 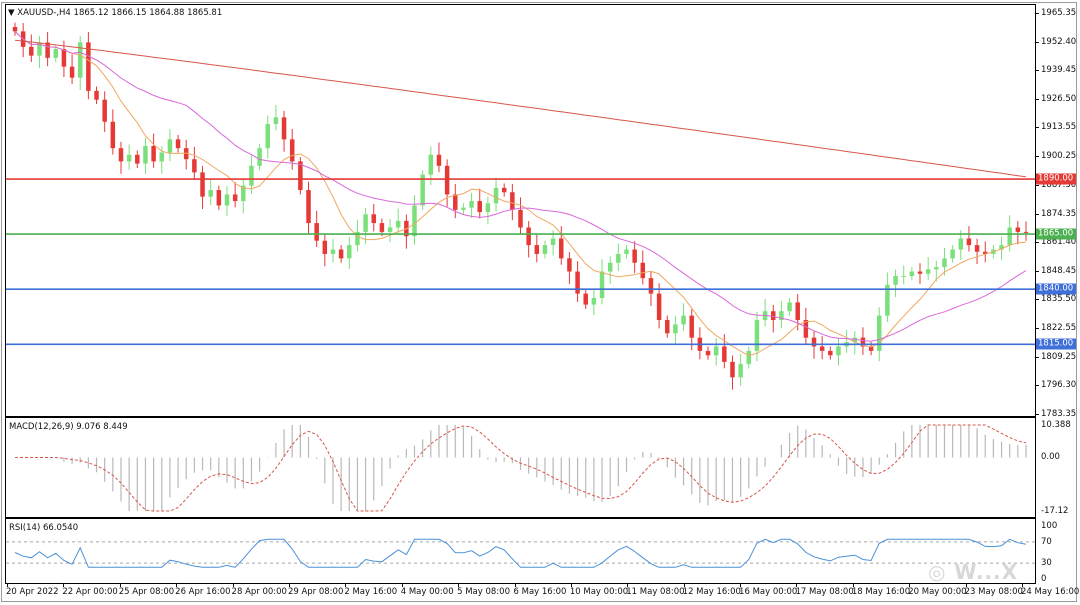 I want to click on rsi-line, so click(x=520, y=553).